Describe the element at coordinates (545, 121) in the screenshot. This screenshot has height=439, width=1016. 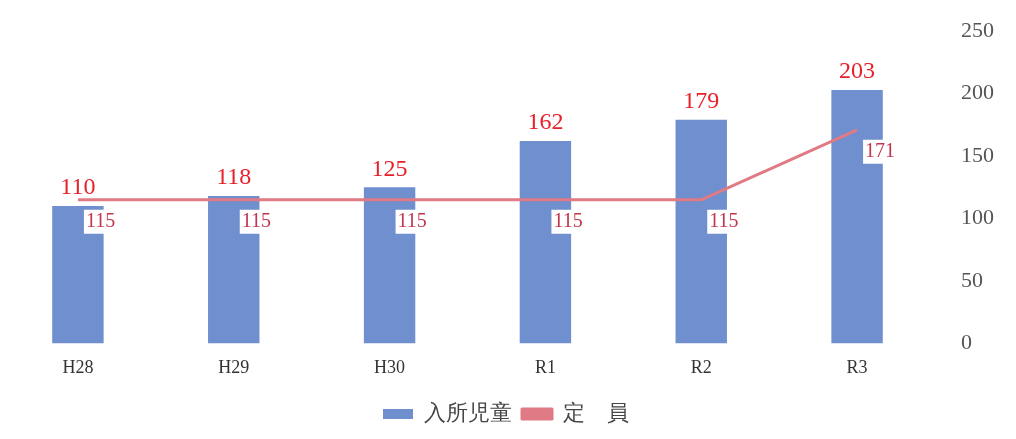
I see `data-label: 162` at that location.